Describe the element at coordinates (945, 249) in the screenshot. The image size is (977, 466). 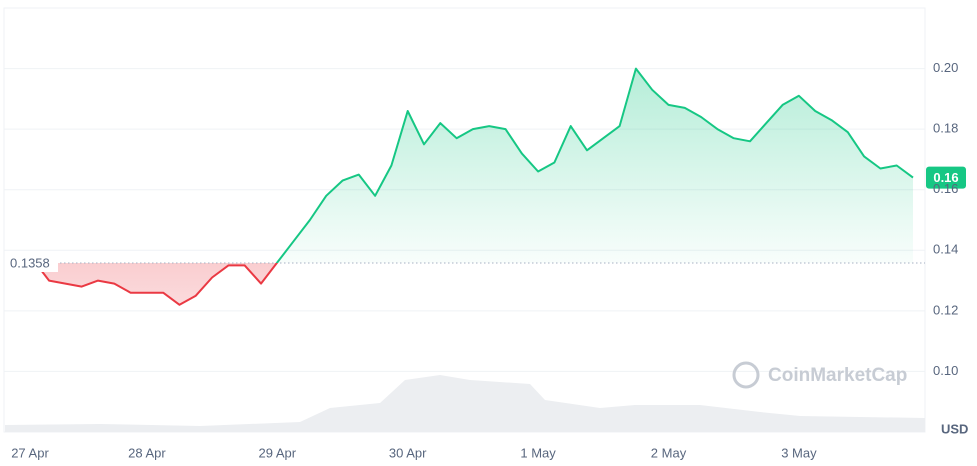
I see `y-tick-label: 0.14` at that location.